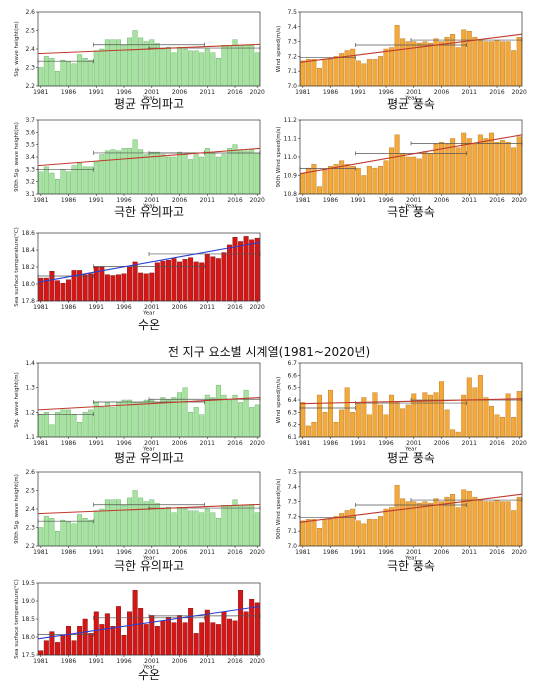  What do you see at coordinates (441, 92) in the screenshot?
I see `x-tick-label: 2006` at bounding box center [441, 92].